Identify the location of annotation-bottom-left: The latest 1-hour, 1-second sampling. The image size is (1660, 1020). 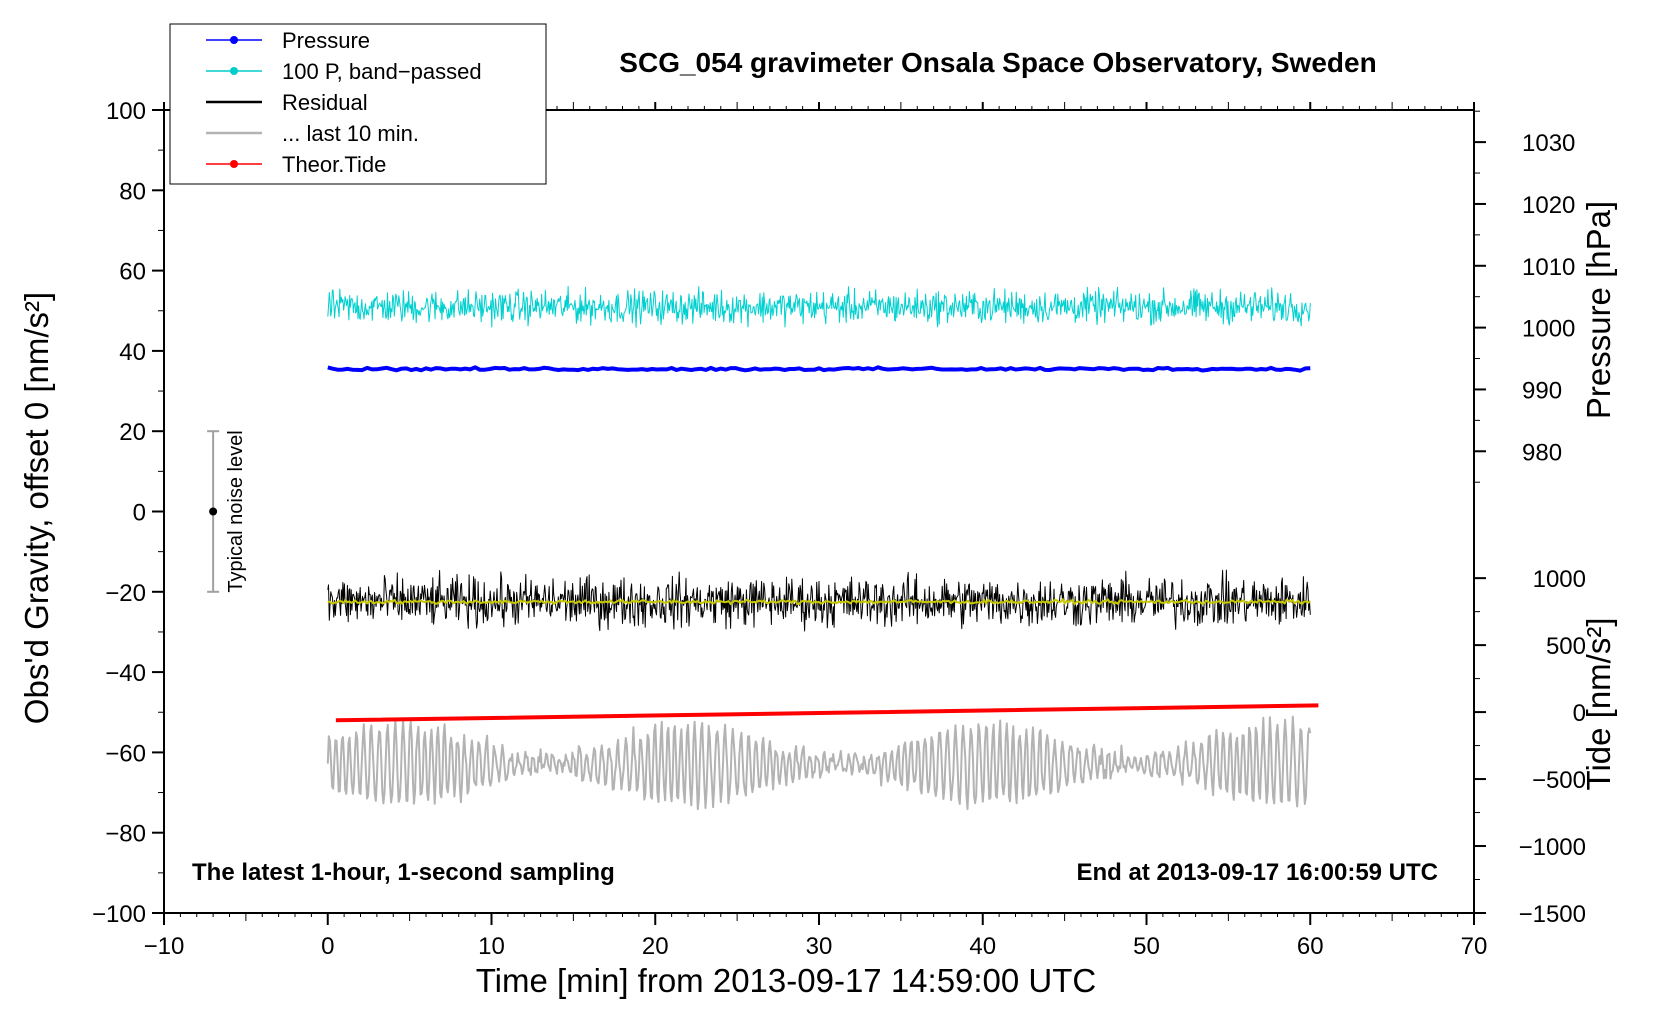
(403, 872).